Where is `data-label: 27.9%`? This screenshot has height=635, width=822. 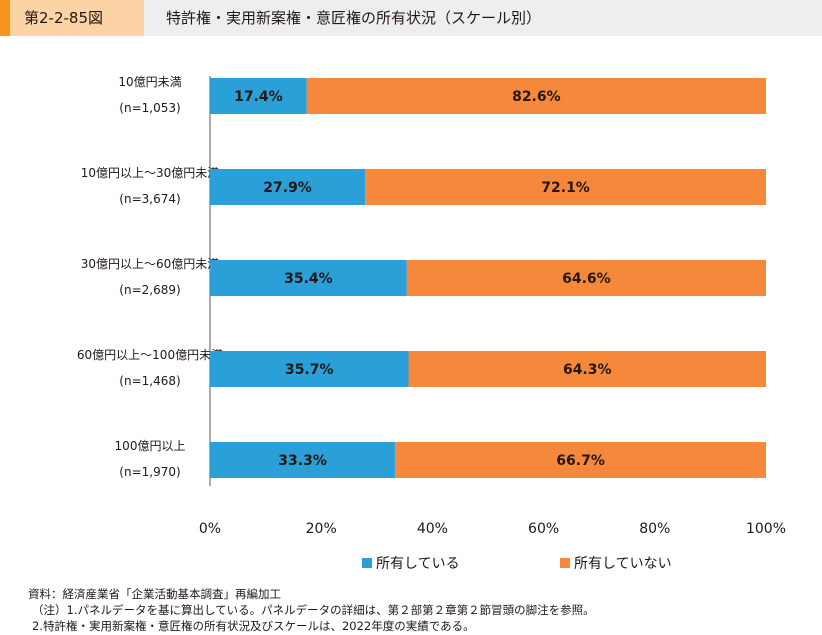 data-label: 27.9% is located at coordinates (287, 188).